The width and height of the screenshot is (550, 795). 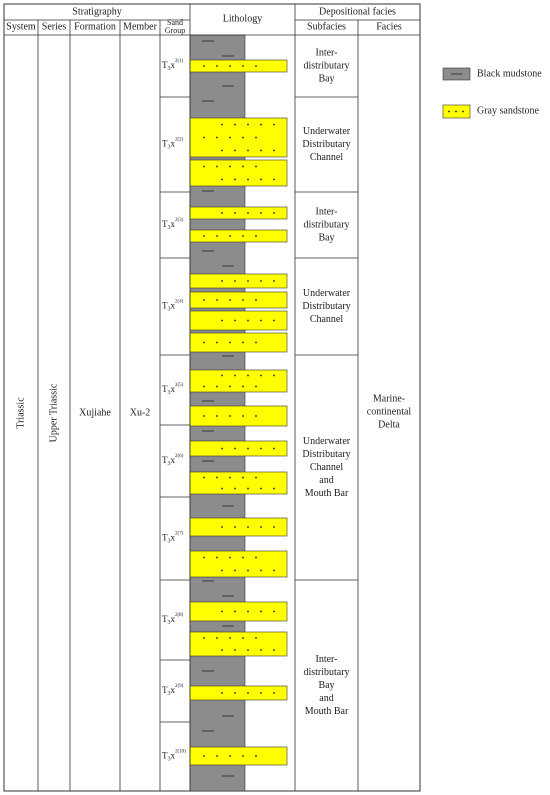 What do you see at coordinates (357, 11) in the screenshot?
I see `header-depositional-facies: Depositional facies` at bounding box center [357, 11].